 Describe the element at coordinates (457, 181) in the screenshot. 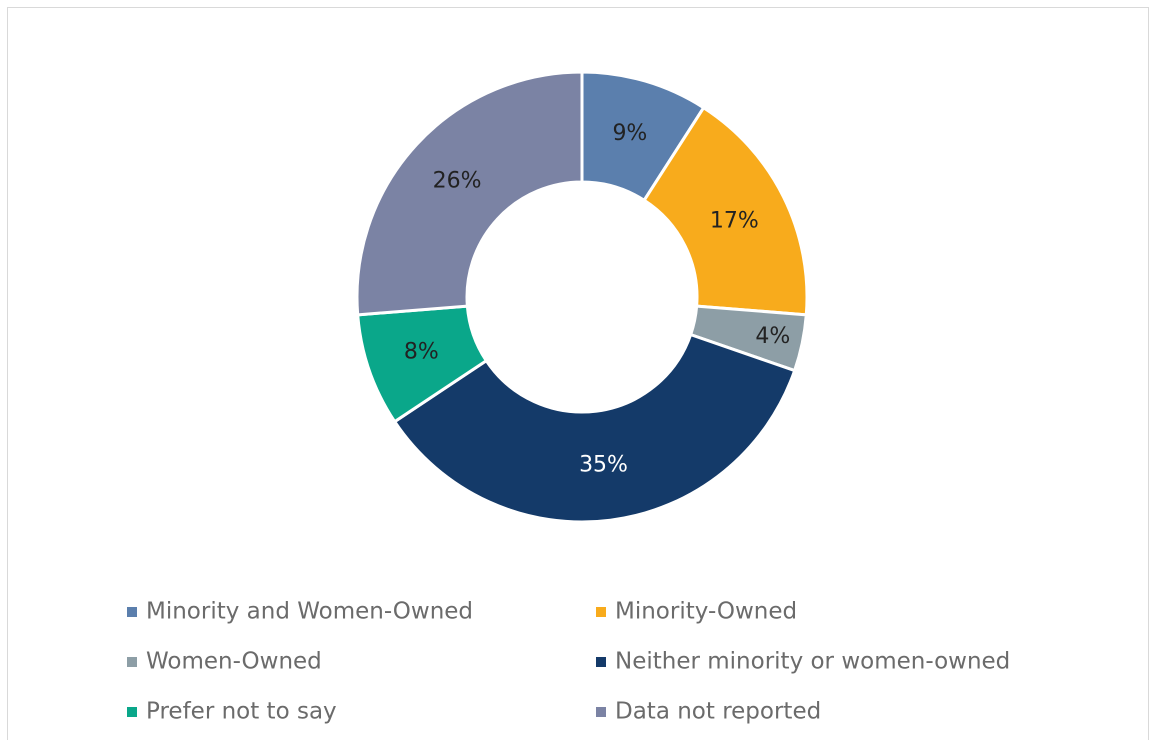

I see `data-label: 26%` at that location.